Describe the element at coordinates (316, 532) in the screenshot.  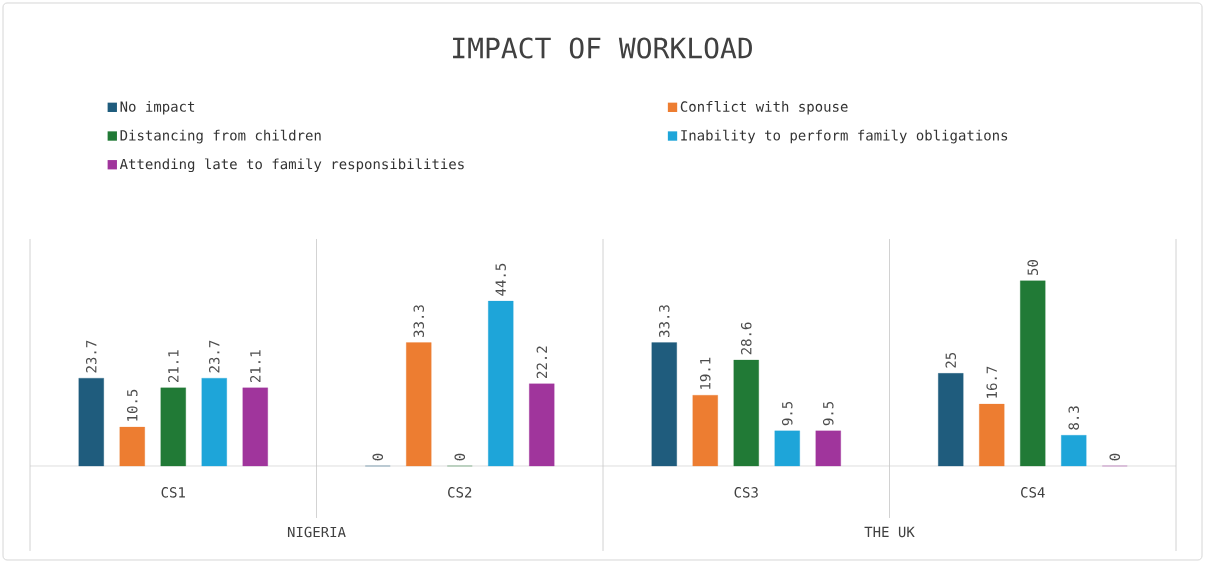
I see `text: NIGERIA` at that location.